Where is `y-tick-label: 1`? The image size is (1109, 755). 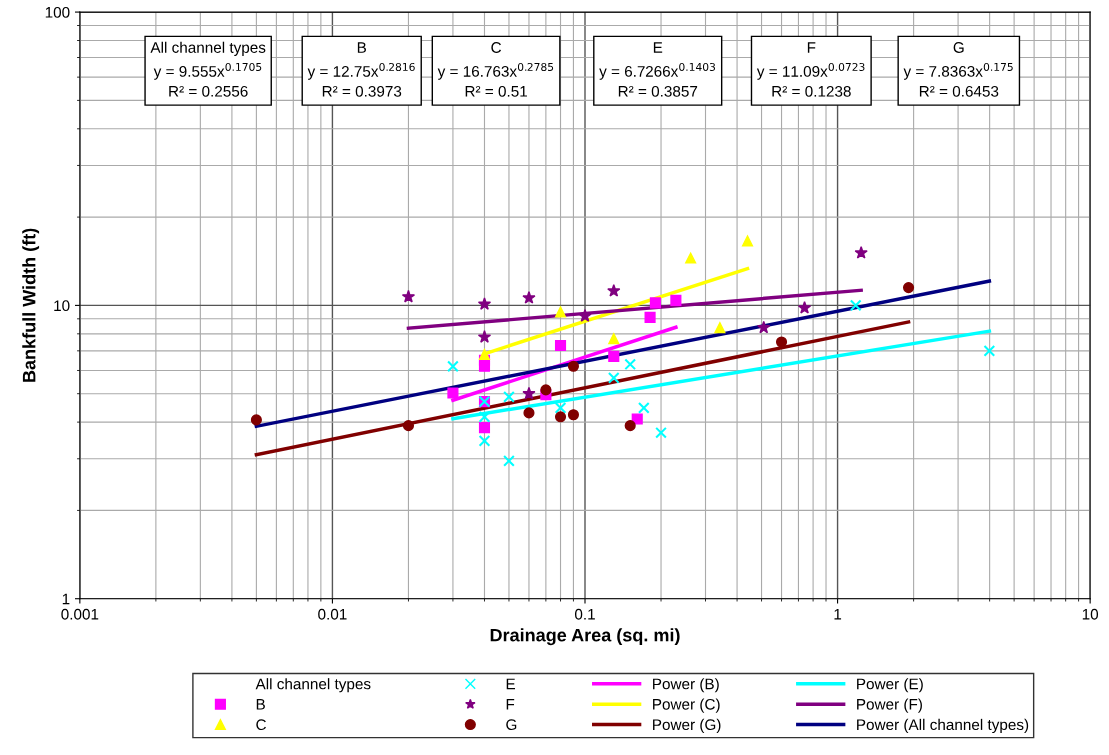
y-tick-label: 1 is located at coordinates (66, 599).